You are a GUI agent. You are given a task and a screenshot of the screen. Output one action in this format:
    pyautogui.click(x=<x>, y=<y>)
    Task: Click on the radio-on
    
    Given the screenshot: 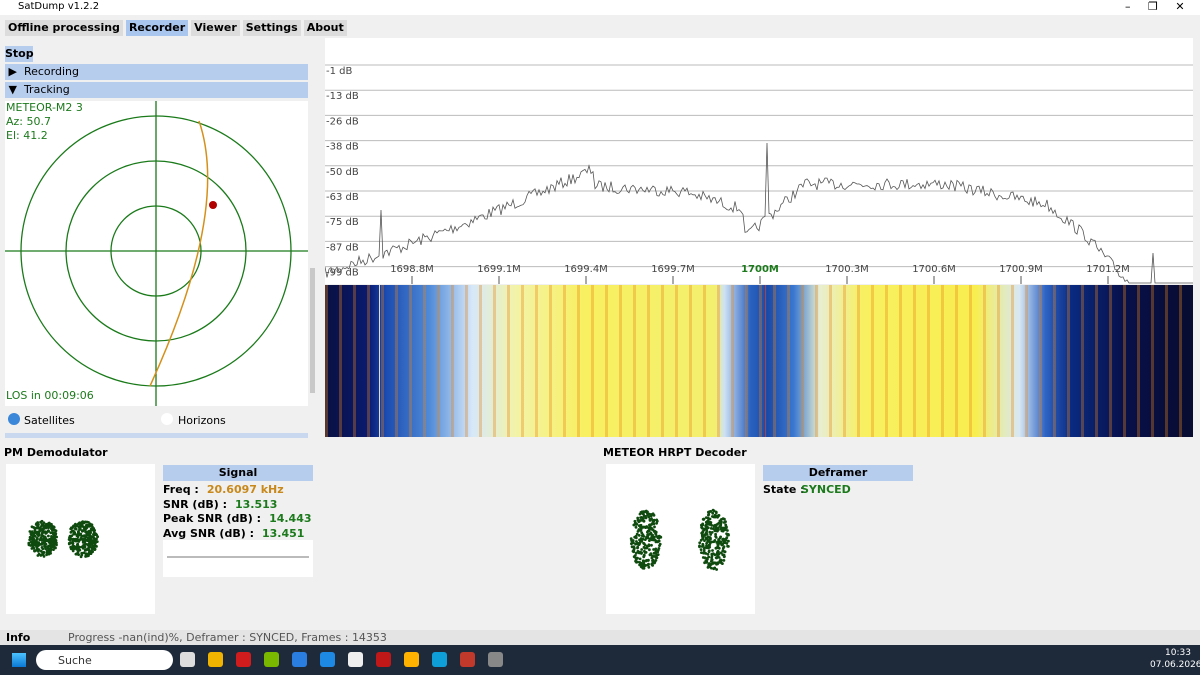 What is the action you would take?
    pyautogui.click(x=14, y=419)
    